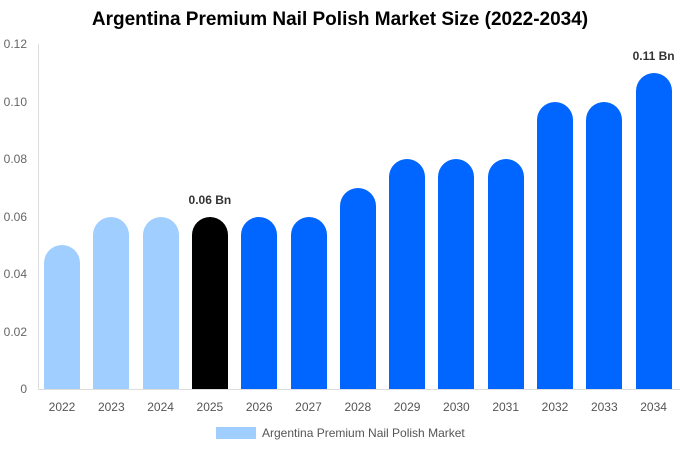  I want to click on x-tick-label: 2031, so click(506, 407).